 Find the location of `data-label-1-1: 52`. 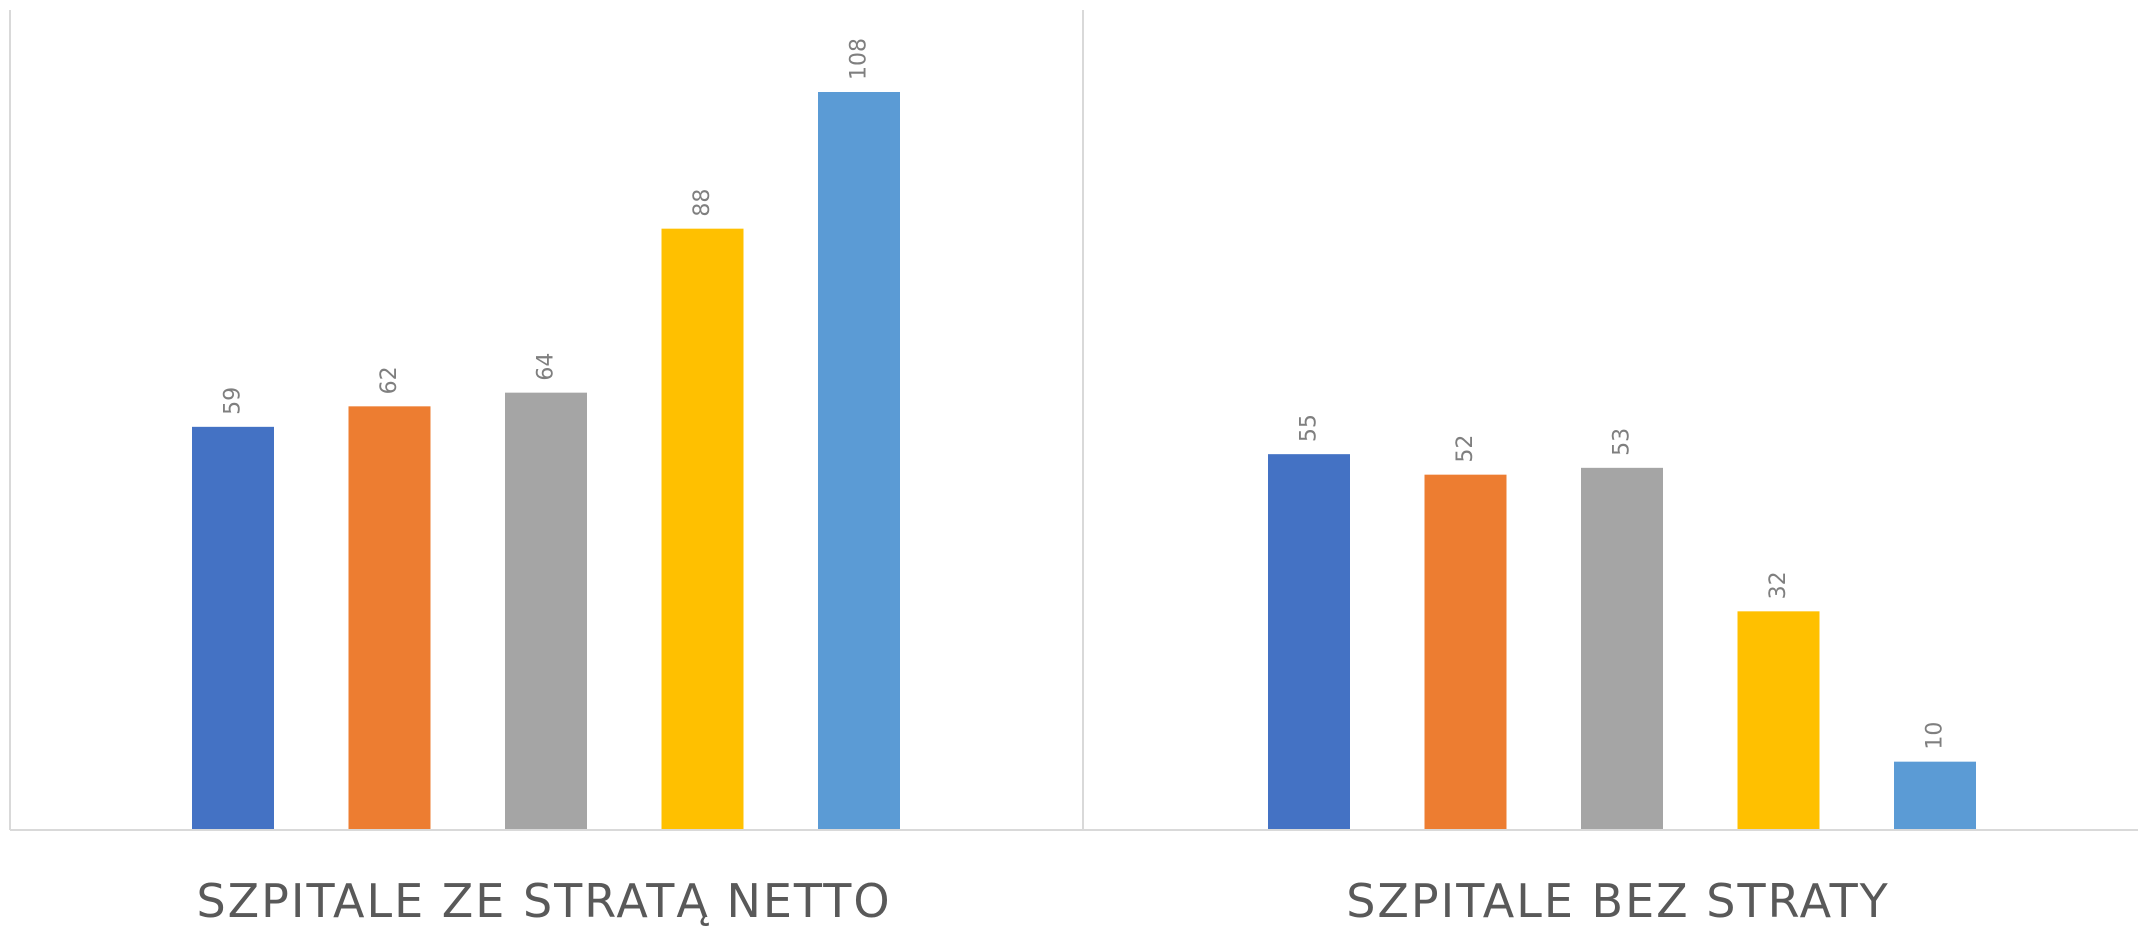

data-label-1-1: 52 is located at coordinates (1465, 449).